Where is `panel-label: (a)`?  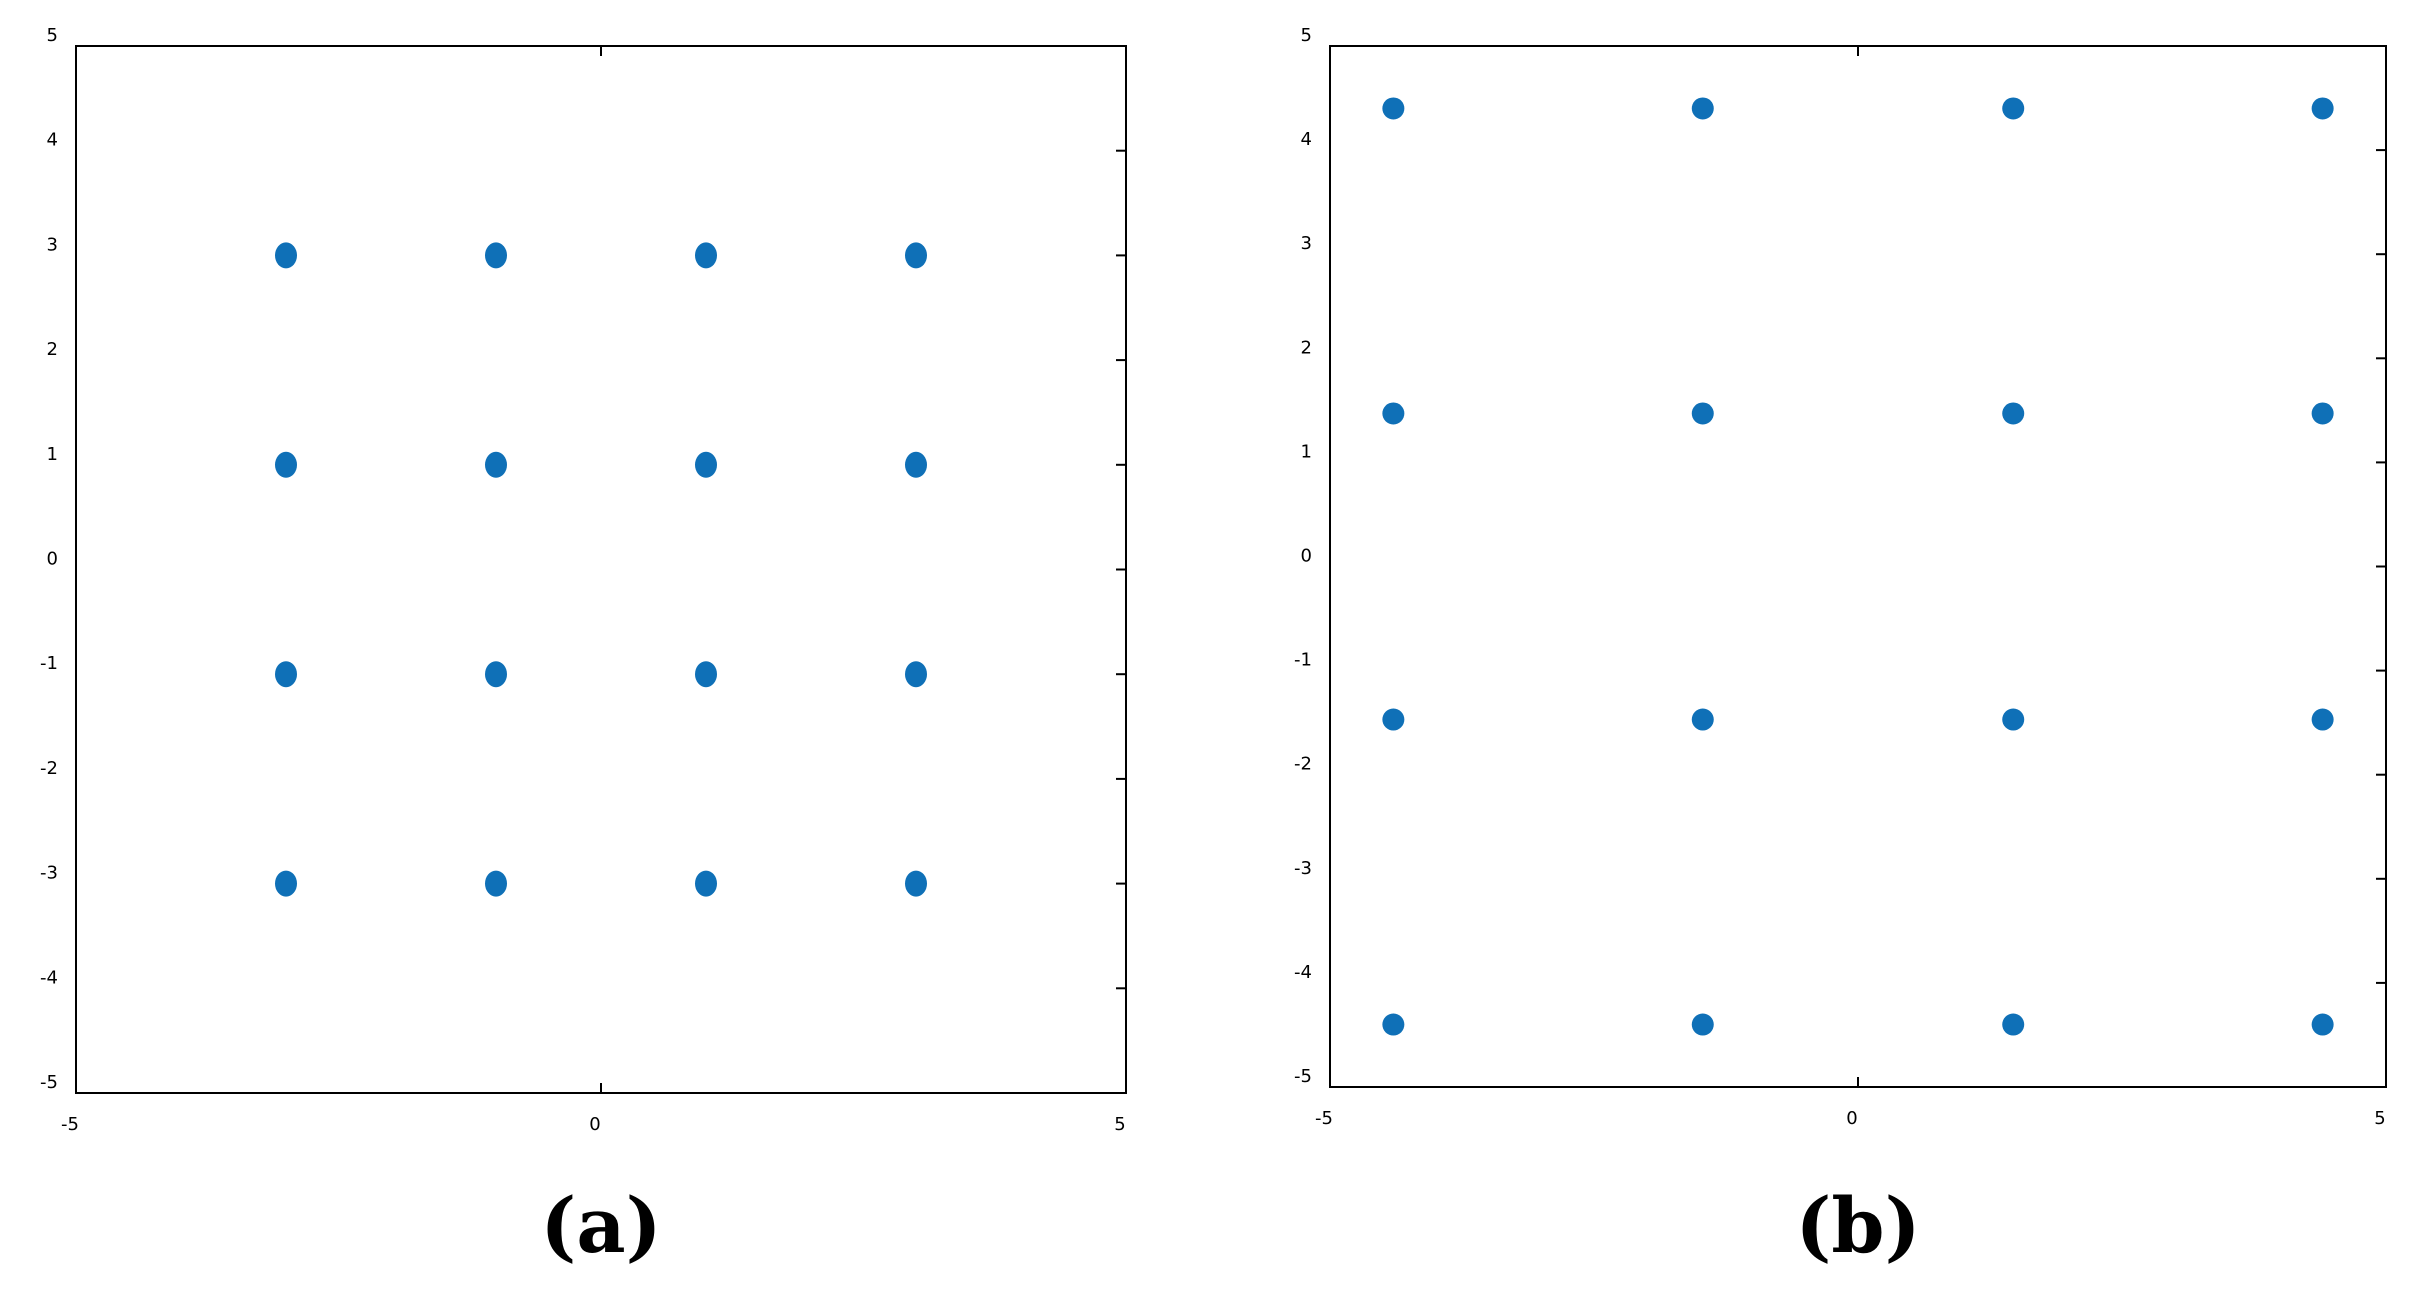 panel-label: (a) is located at coordinates (600, 1225).